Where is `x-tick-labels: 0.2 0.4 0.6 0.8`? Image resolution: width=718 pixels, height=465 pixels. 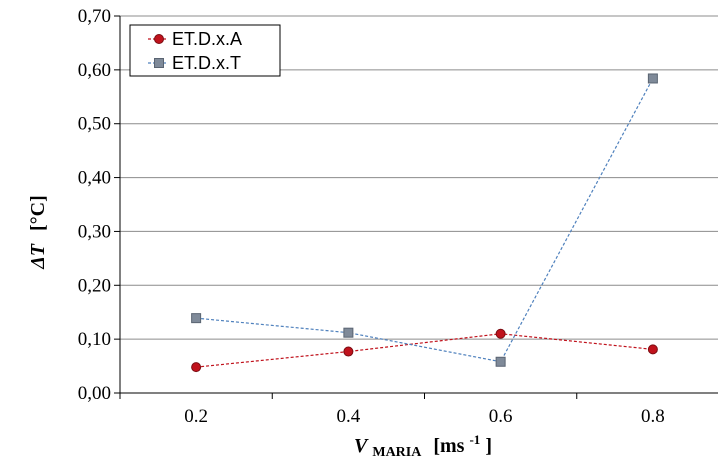 x-tick-labels: 0.2 0.4 0.6 0.8 is located at coordinates (424, 416).